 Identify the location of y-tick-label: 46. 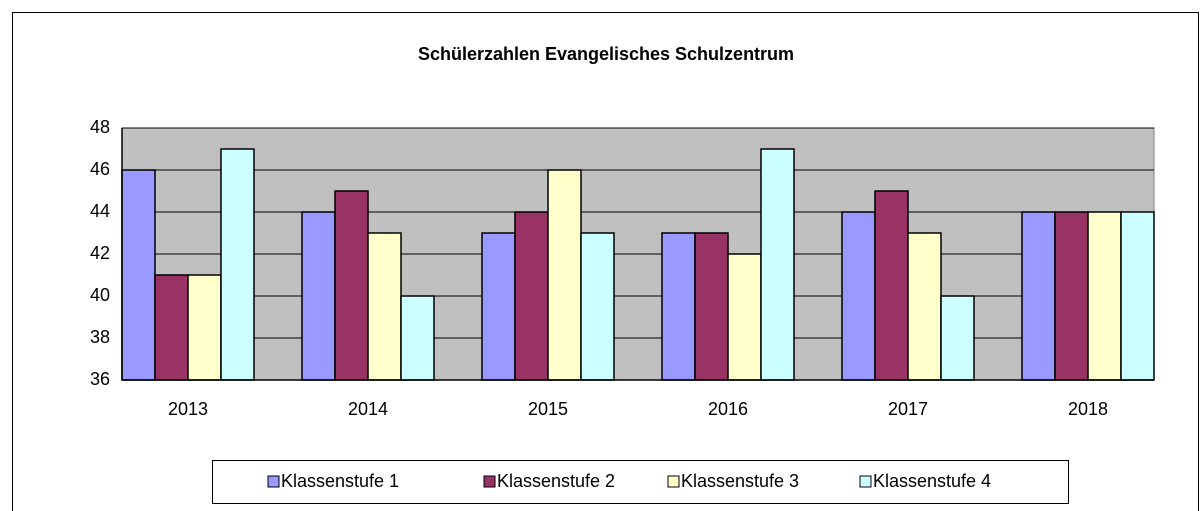
(100, 169).